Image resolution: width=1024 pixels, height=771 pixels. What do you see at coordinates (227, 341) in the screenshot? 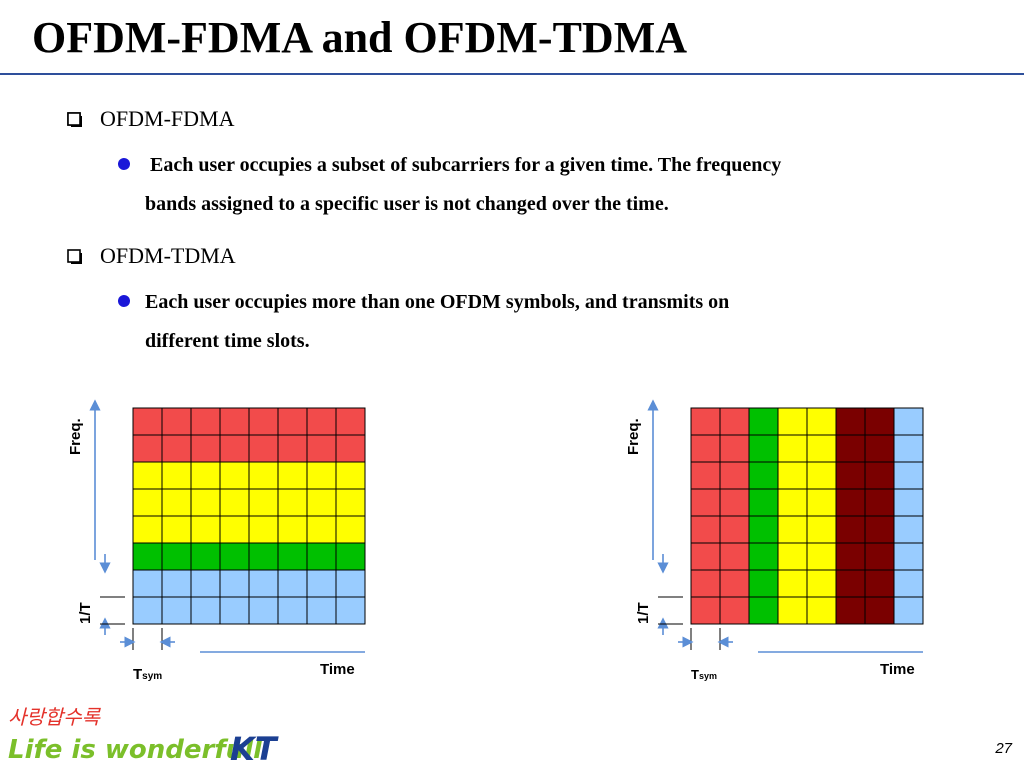
I see `bullet-text-line: different time slots.` at bounding box center [227, 341].